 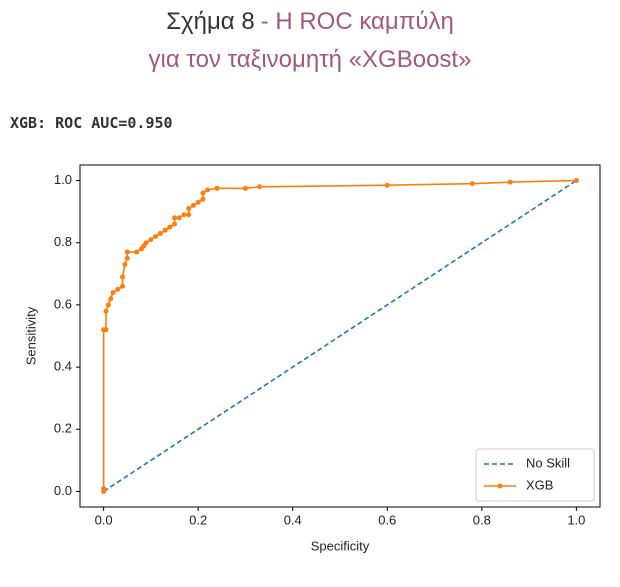 I want to click on legend-marker, so click(x=500, y=486).